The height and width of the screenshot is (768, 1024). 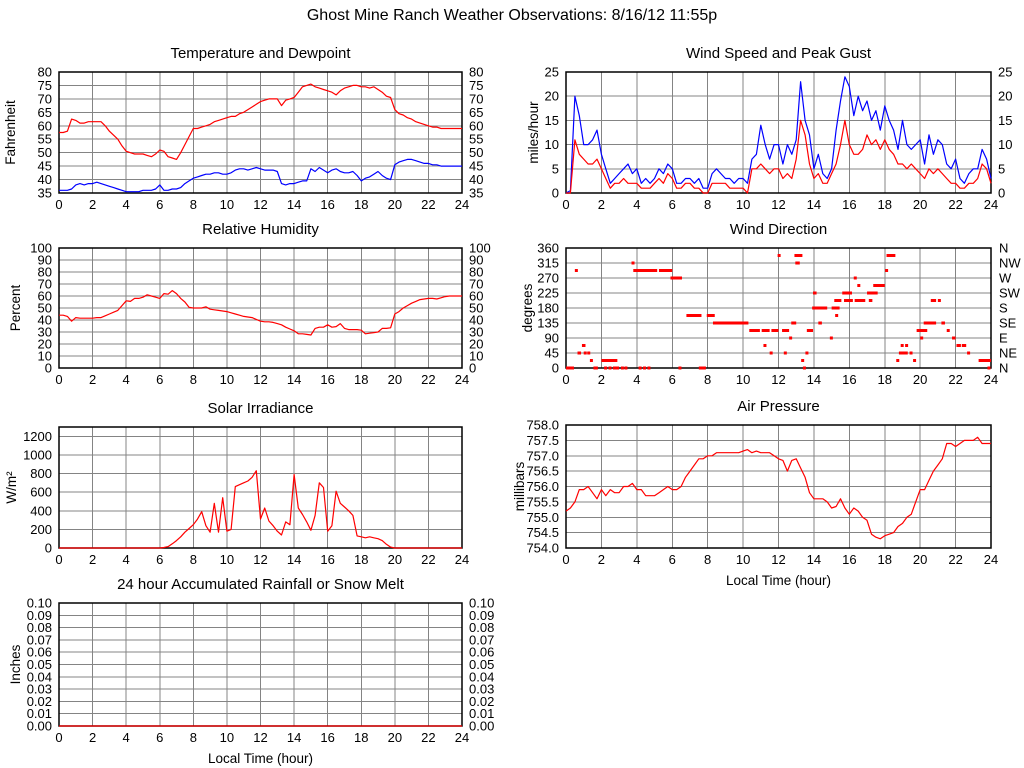 I want to click on compass-label: N, so click(x=1003, y=368).